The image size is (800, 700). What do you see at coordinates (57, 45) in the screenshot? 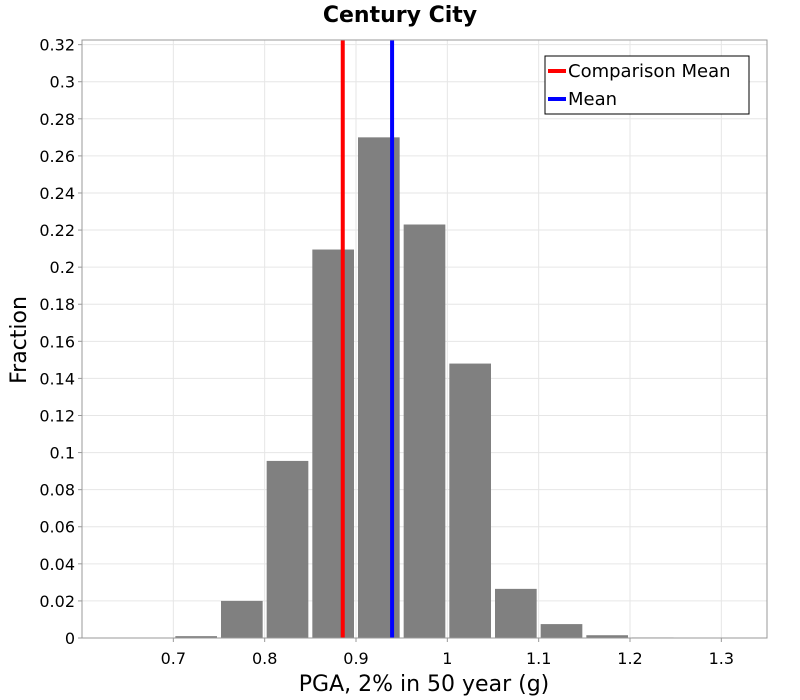
I see `y-tick-label-16: 0.32` at bounding box center [57, 45].